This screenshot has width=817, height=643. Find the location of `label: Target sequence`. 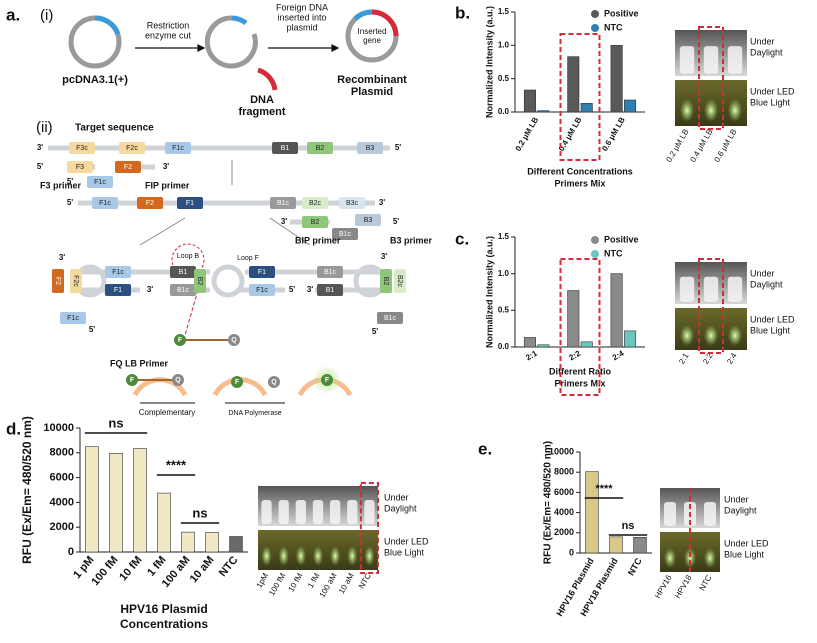

label: Target sequence is located at coordinates (114, 128).